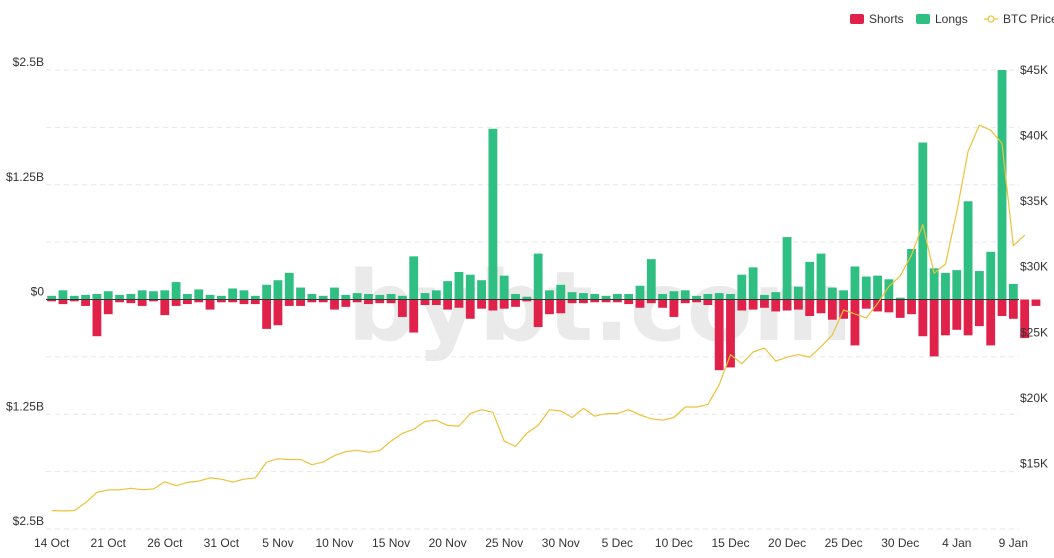 This screenshot has height=558, width=1054. What do you see at coordinates (787, 543) in the screenshot?
I see `x-tick-label: 20 Dec` at bounding box center [787, 543].